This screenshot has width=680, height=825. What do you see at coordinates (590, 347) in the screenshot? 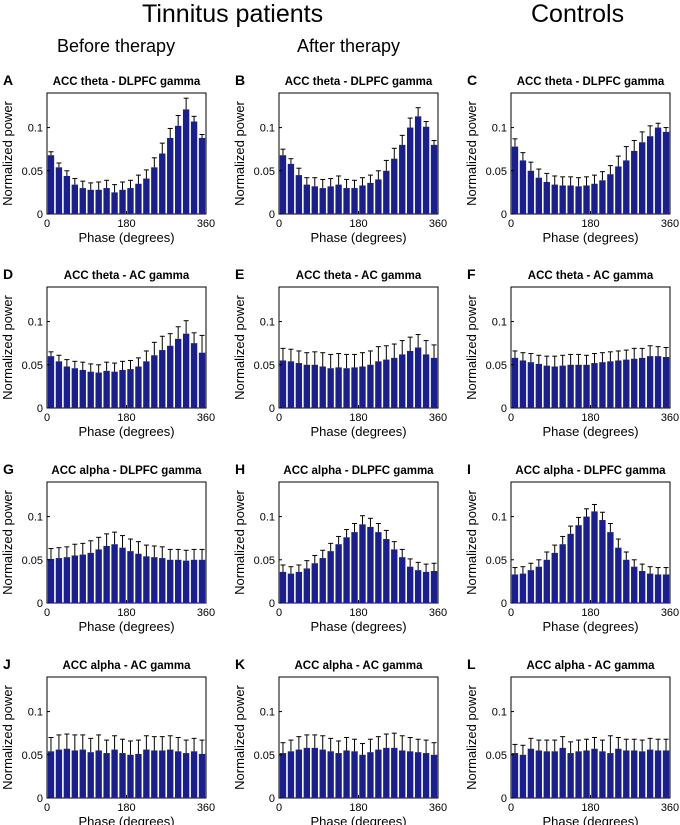
I see `plot-frame-f` at bounding box center [590, 347].